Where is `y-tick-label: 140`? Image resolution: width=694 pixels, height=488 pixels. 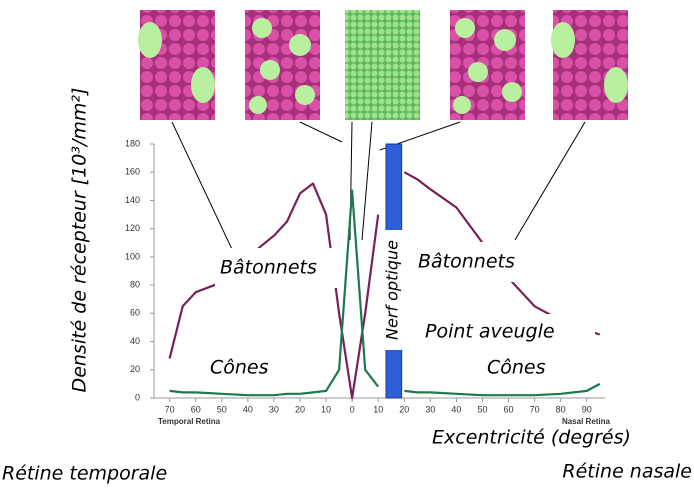 y-tick-label: 140 is located at coordinates (132, 200).